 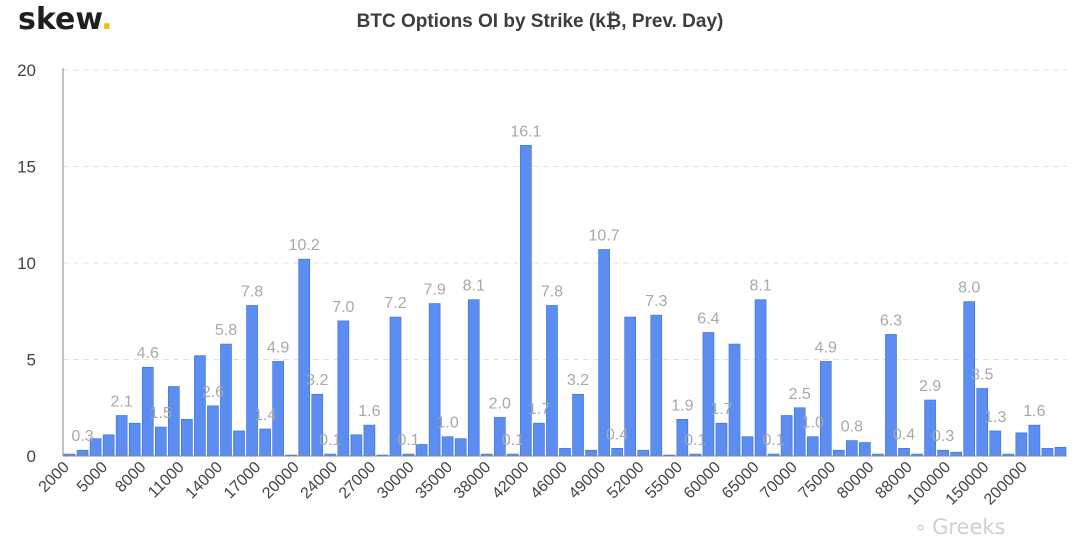 I want to click on x-tick-label: 60000, so click(x=703, y=481).